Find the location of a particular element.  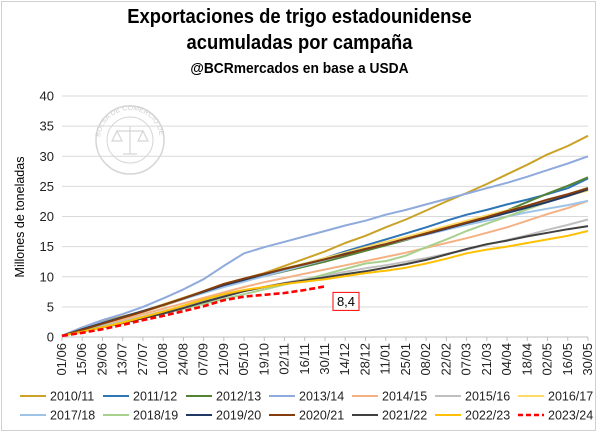

x-tick-label: 08/02 is located at coordinates (425, 359).